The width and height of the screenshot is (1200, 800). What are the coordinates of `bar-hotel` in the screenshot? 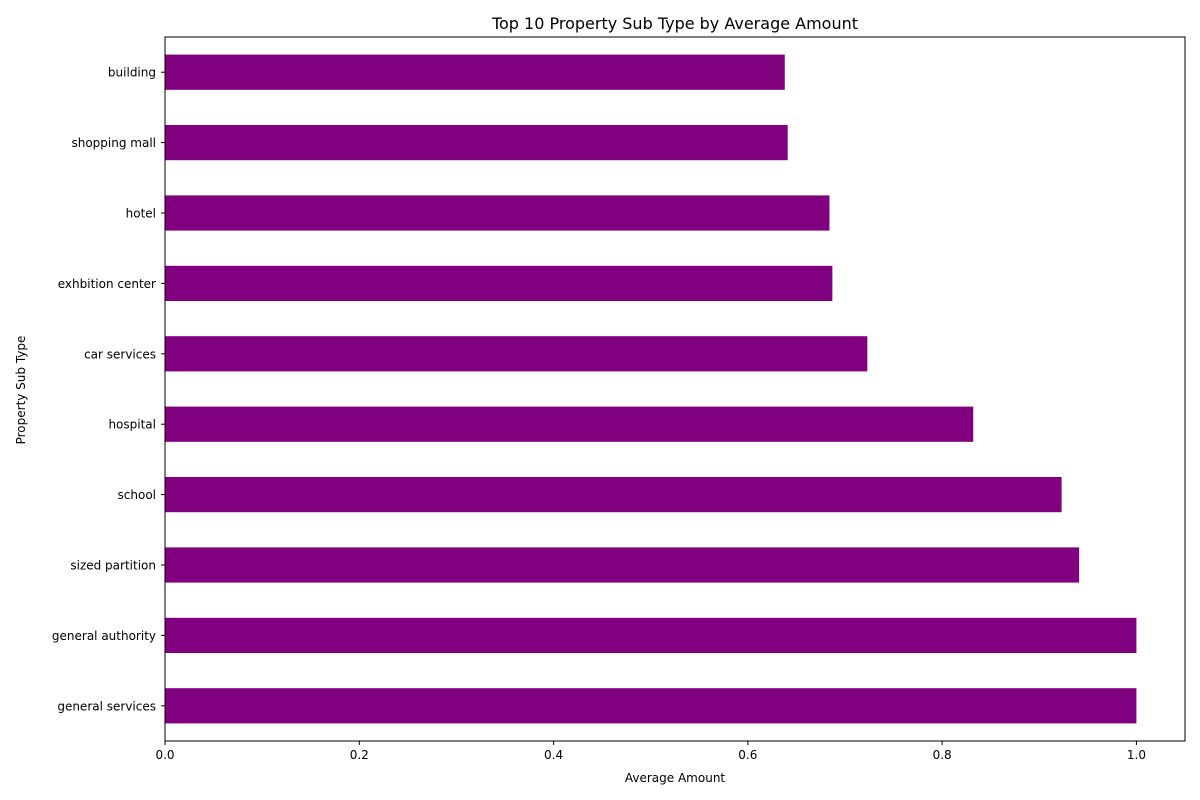 It's located at (497, 213).